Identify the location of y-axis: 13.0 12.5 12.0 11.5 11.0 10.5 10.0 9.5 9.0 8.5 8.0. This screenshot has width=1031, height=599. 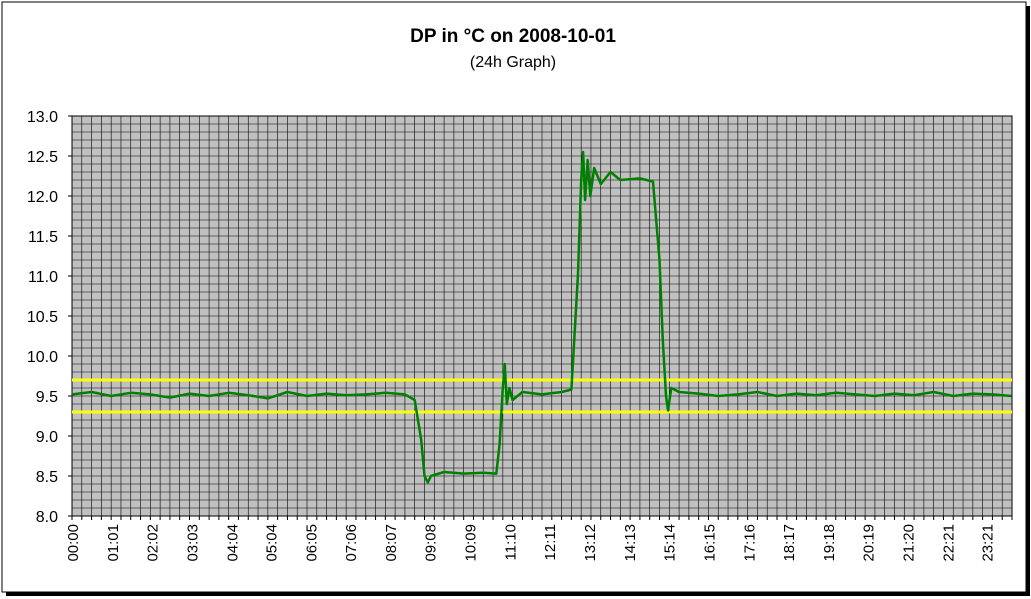
(49, 317).